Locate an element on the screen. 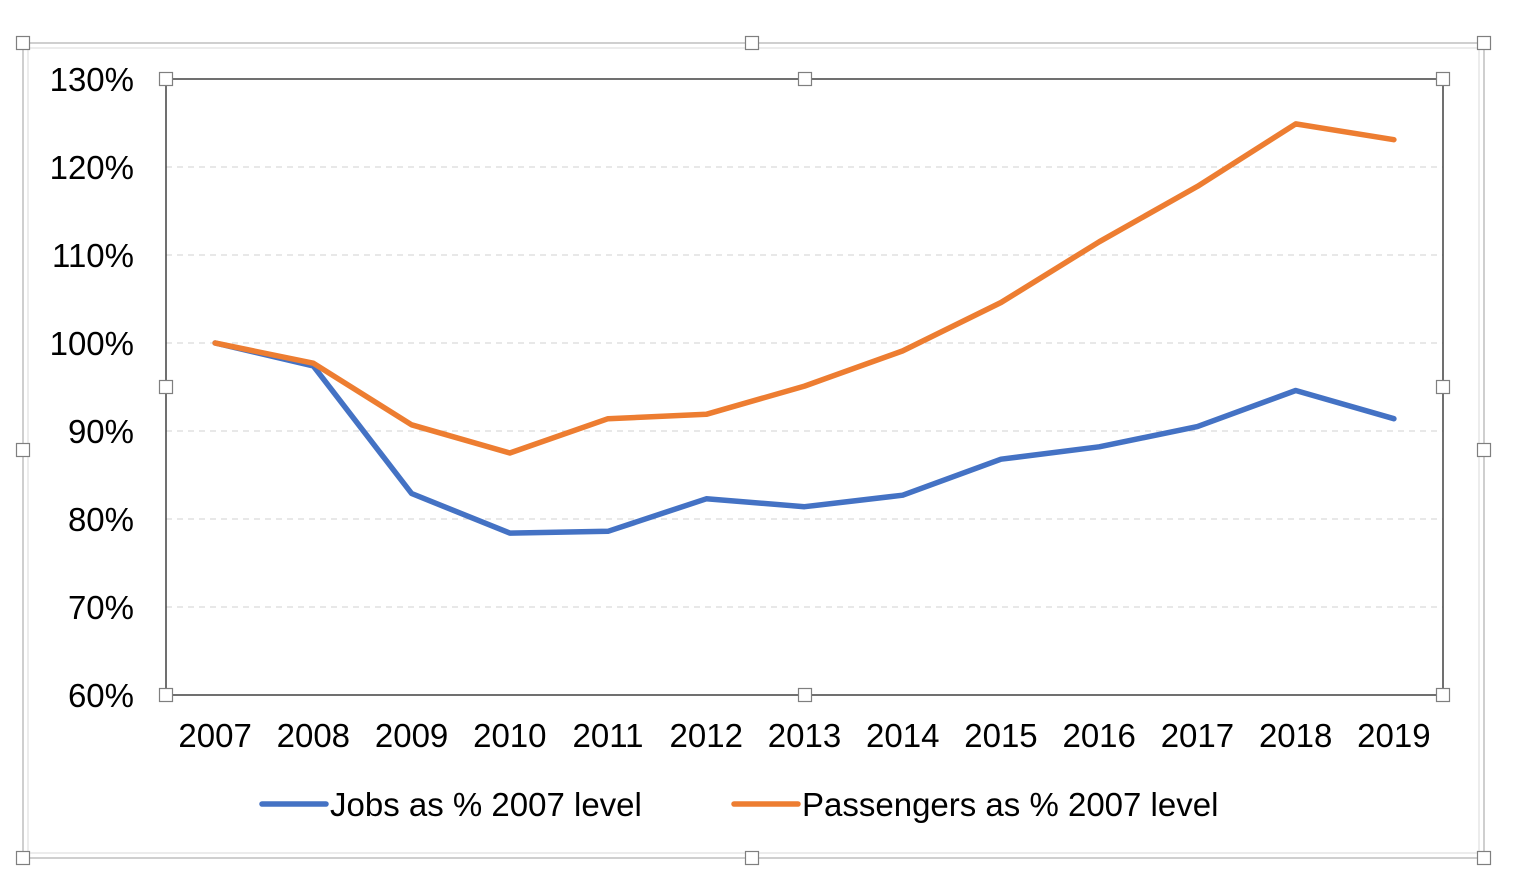 Image resolution: width=1524 pixels, height=880 pixels. x-tick-label: 2011 is located at coordinates (608, 735).